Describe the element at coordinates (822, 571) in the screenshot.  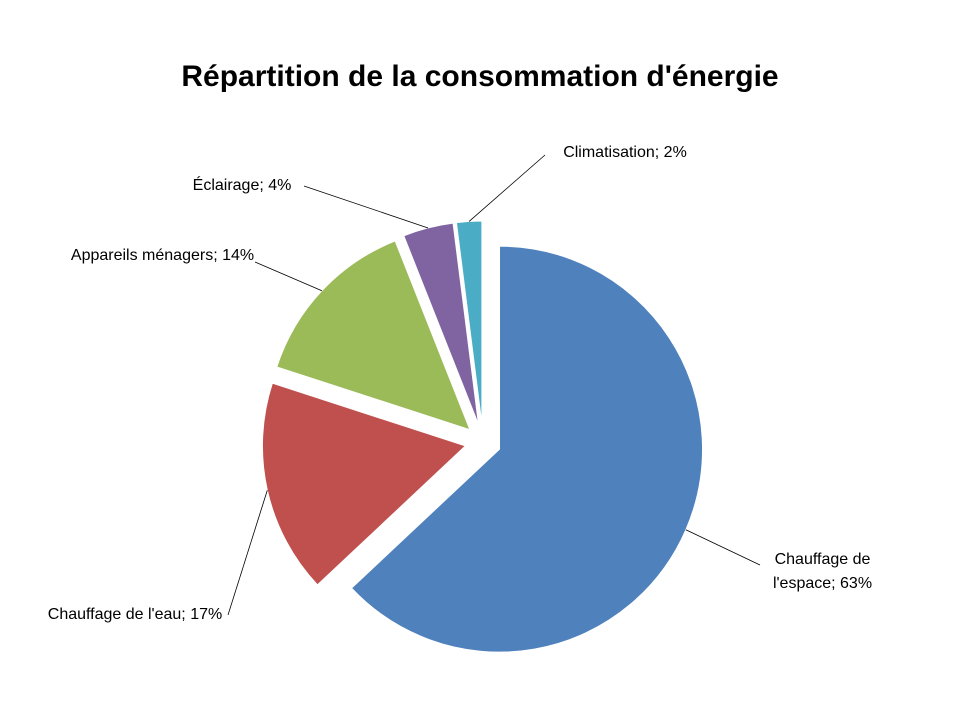
I see `data-label: Chauffage de l'espace; 63%` at that location.